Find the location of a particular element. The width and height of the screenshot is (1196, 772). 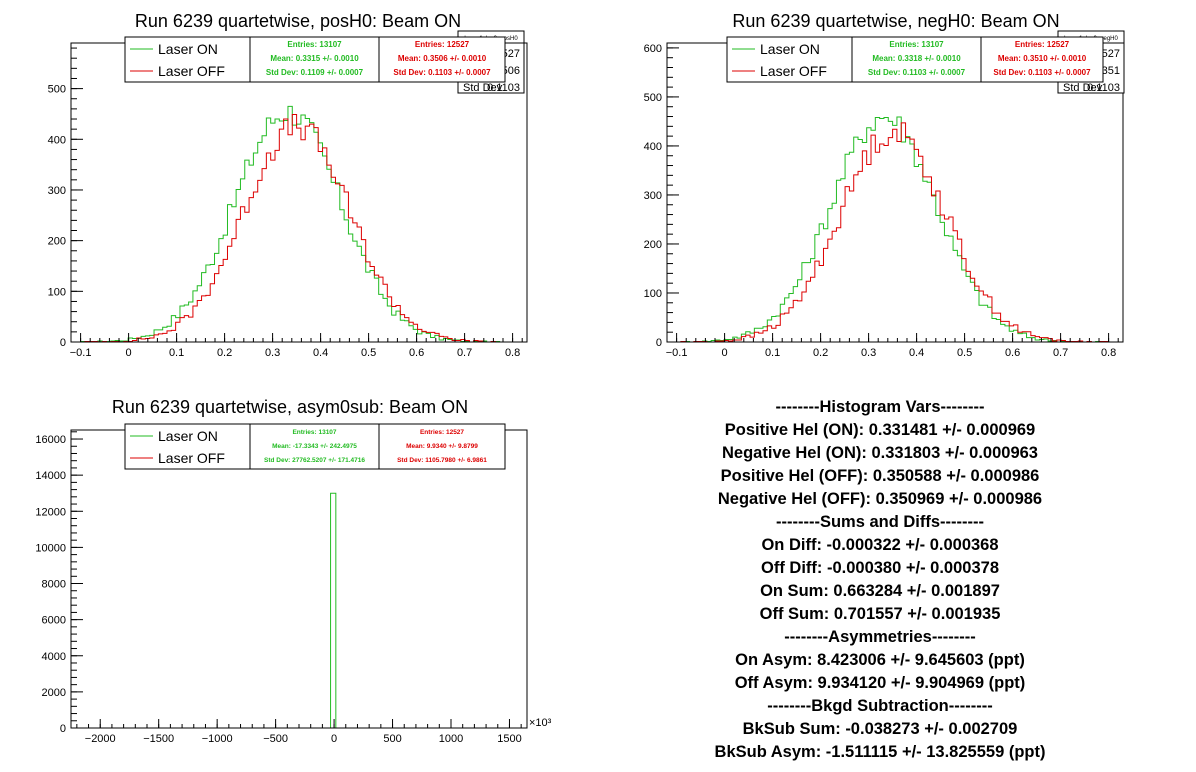

legend-off-stat: Std Dev: 0.1103 +/- 0.0007 is located at coordinates (442, 72).